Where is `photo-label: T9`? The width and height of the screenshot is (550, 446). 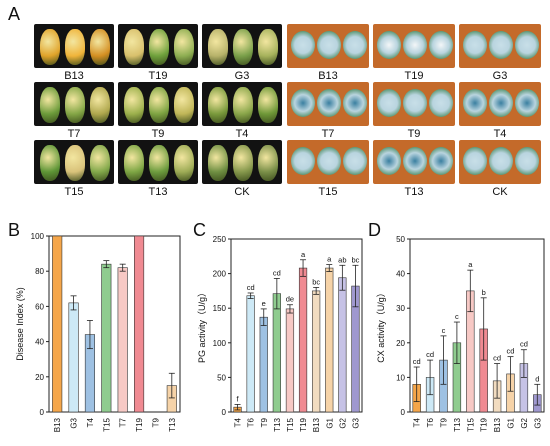
photo-label: T9 is located at coordinates (158, 134).